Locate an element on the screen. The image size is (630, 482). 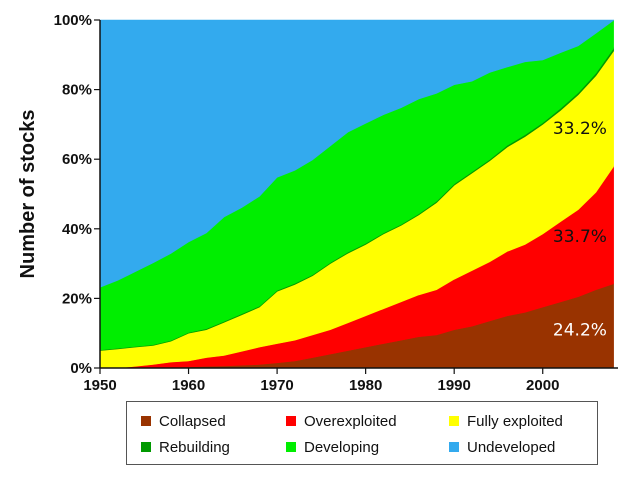
legend-label-overexploited: Overexploited is located at coordinates (350, 421).